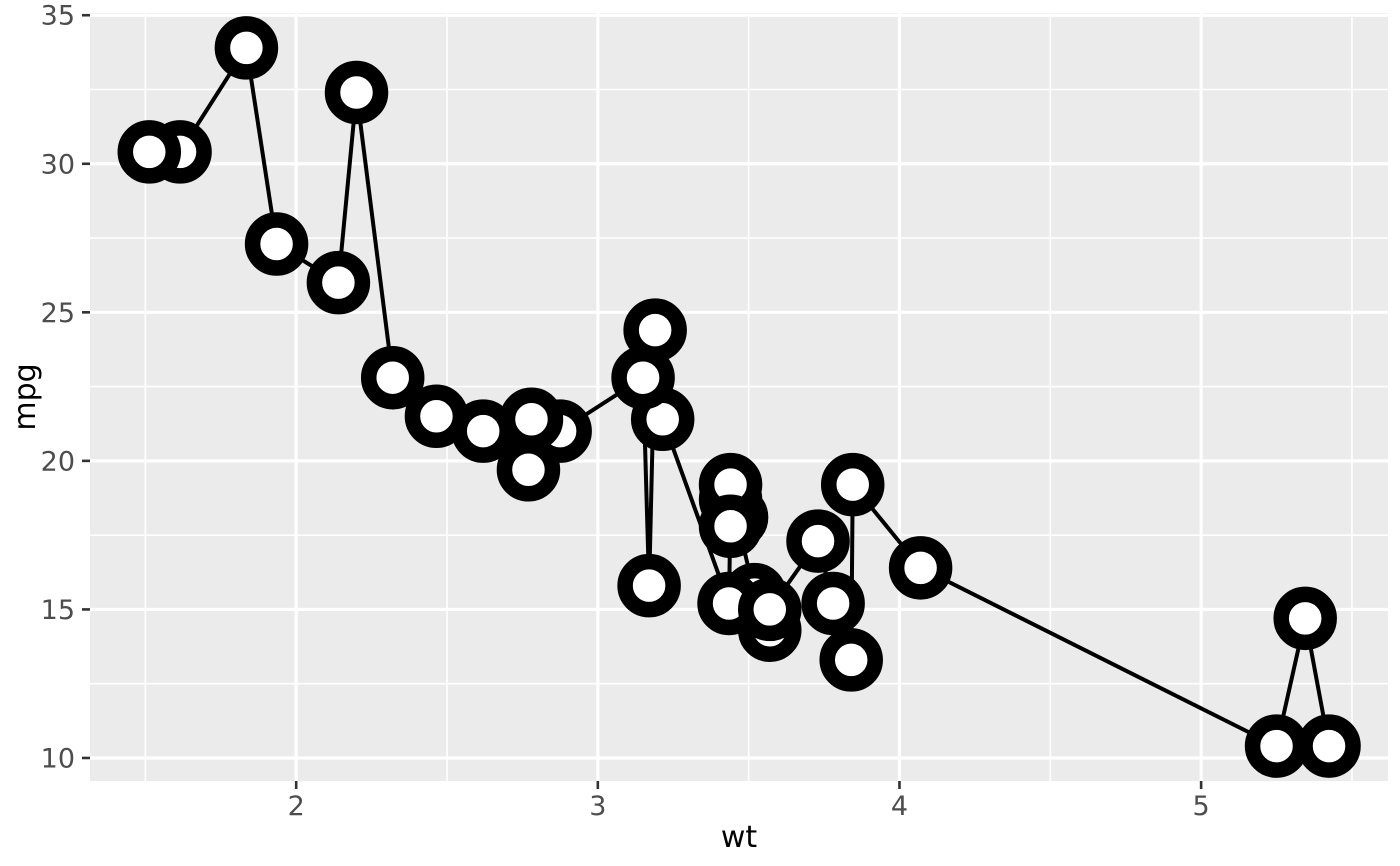 The height and width of the screenshot is (866, 1400). What do you see at coordinates (58, 610) in the screenshot?
I see `y-tick-label: 15` at bounding box center [58, 610].